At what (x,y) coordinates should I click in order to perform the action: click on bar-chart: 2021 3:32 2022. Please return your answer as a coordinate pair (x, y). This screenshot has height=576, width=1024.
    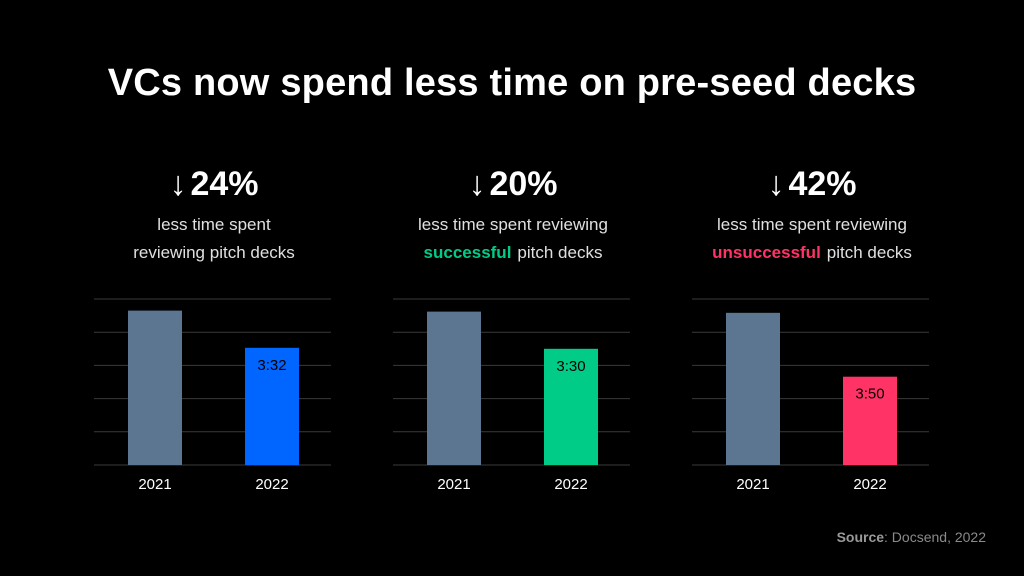
    Looking at the image, I should click on (214, 398).